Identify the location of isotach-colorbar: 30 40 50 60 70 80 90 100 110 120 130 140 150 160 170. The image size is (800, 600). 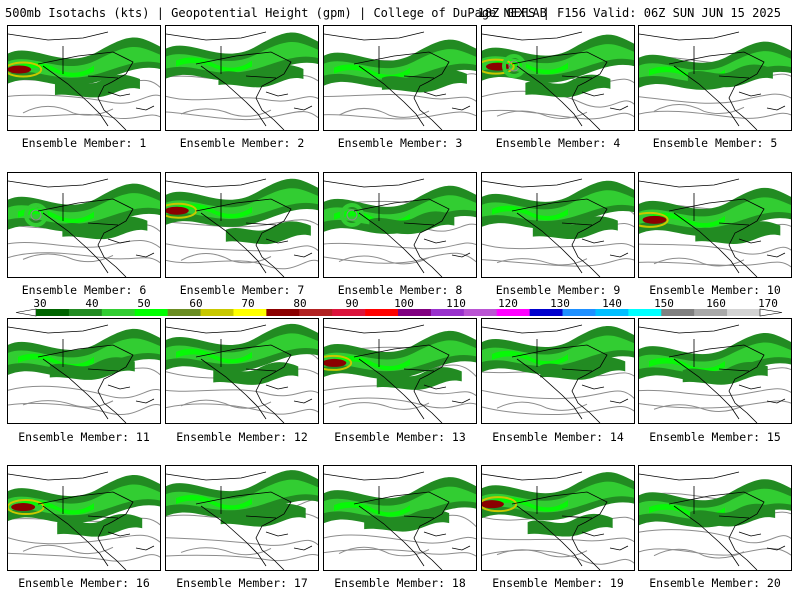
(399, 308).